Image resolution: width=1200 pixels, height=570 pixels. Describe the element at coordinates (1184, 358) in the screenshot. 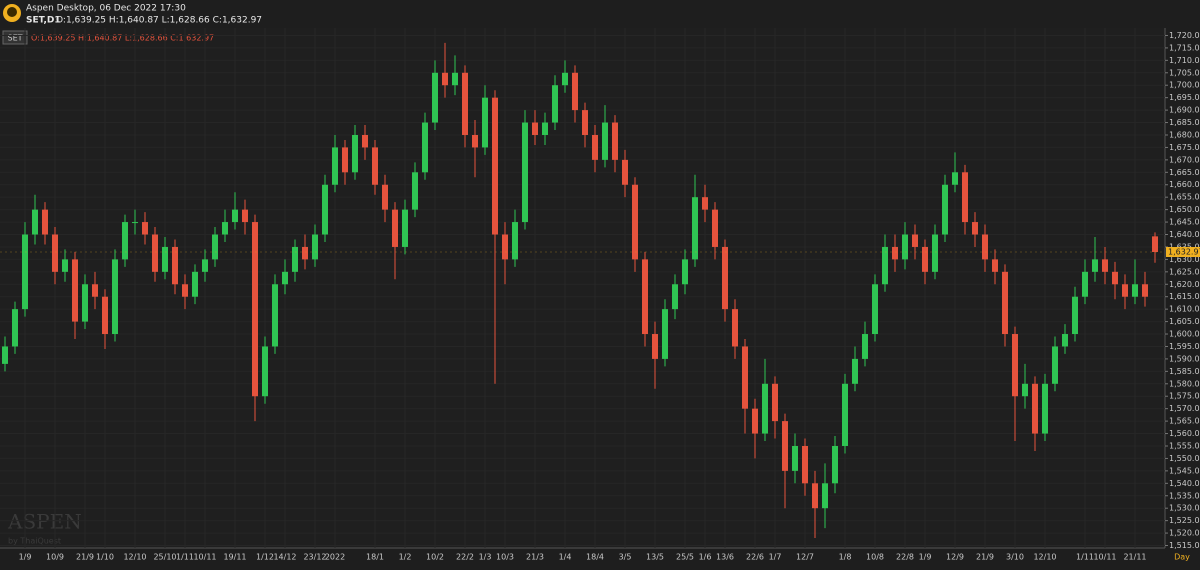

I see `y-tick-label: 1,590.00` at that location.